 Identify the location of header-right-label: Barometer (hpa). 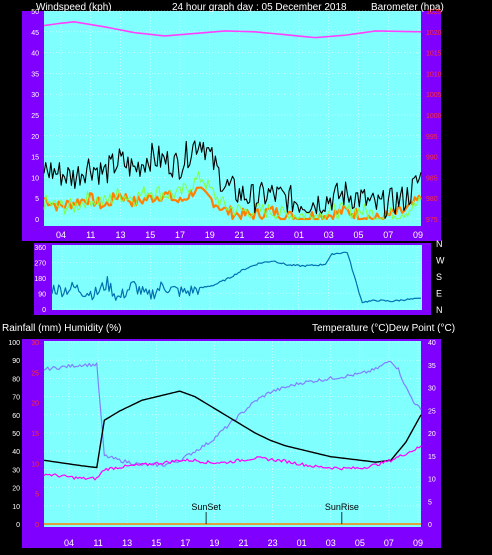
(407, 7).